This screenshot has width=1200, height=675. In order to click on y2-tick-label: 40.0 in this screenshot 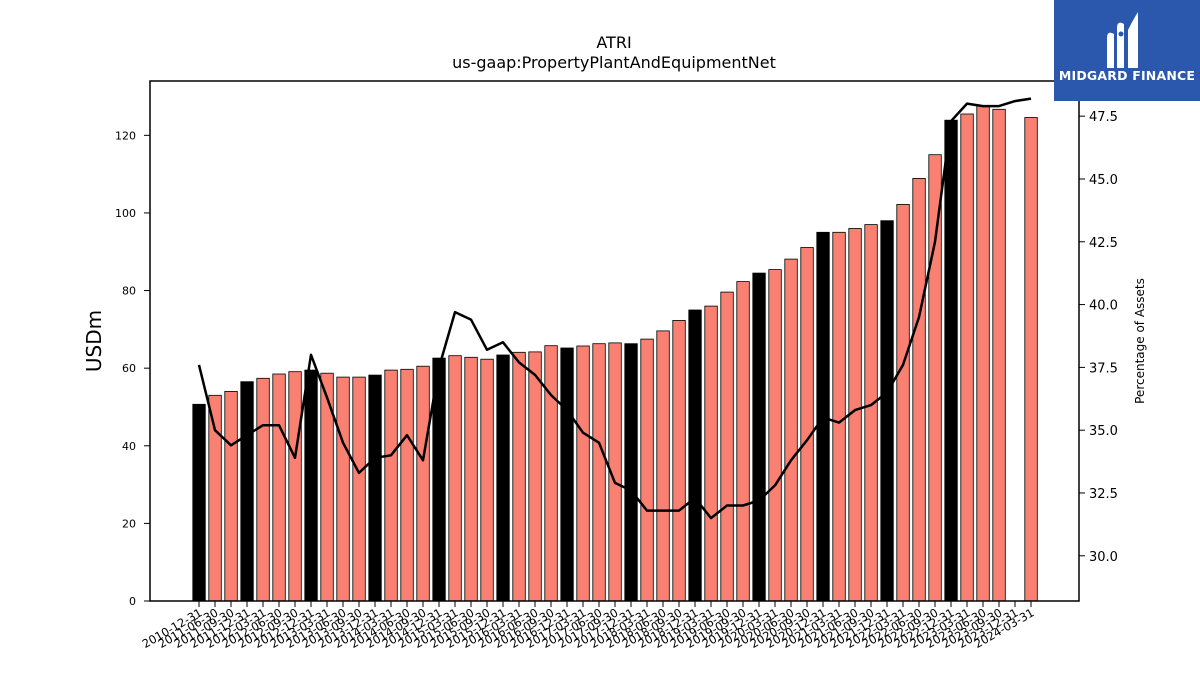, I will do `click(1103, 306)`.